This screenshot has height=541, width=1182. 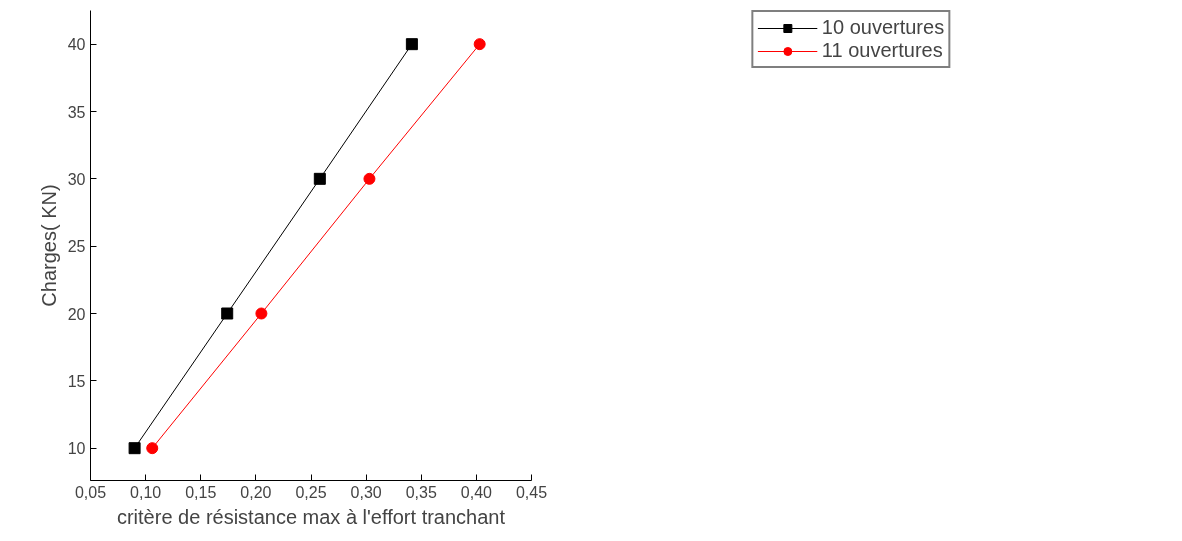 What do you see at coordinates (366, 492) in the screenshot?
I see `x-tick-label: 0,30` at bounding box center [366, 492].